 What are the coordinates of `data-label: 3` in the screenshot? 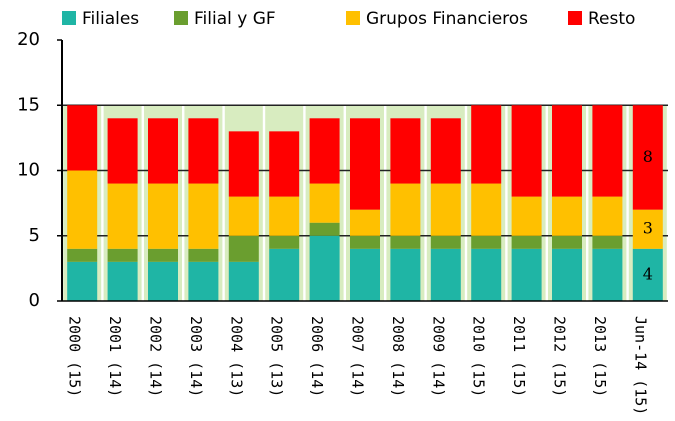 It's located at (648, 228).